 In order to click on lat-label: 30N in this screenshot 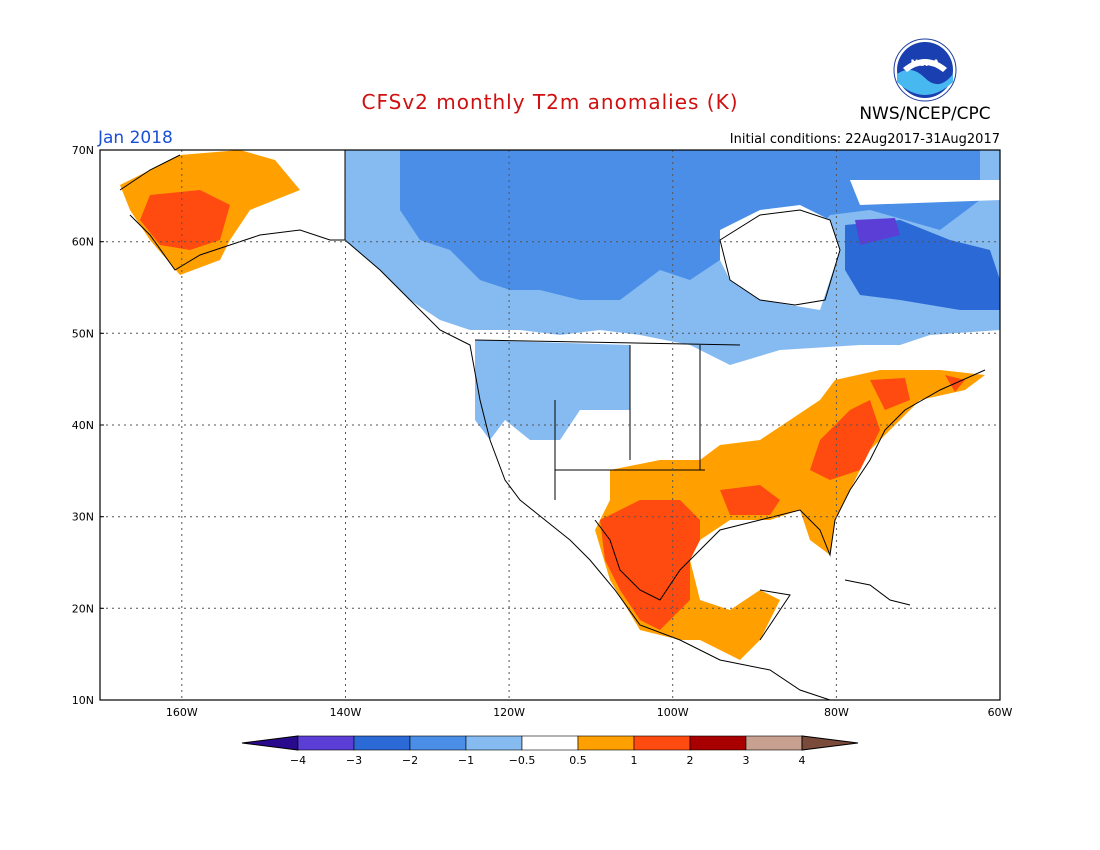, I will do `click(83, 517)`.